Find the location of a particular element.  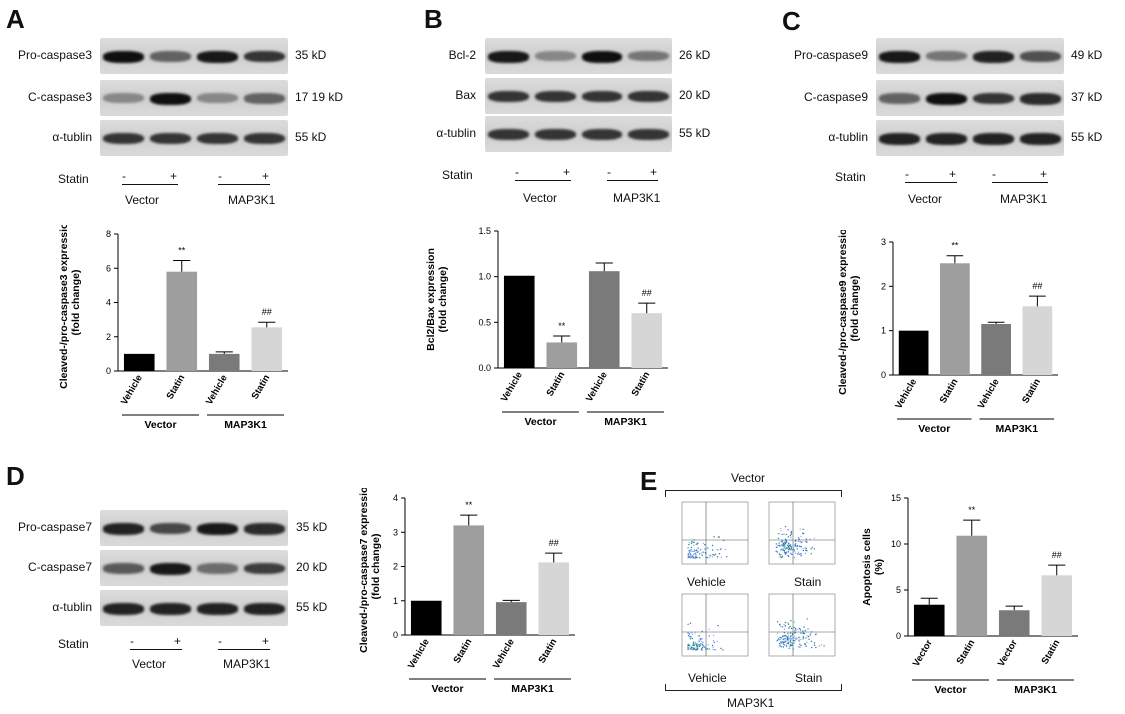

blot-row-label: Pro-caspase9 is located at coordinates (830, 55).